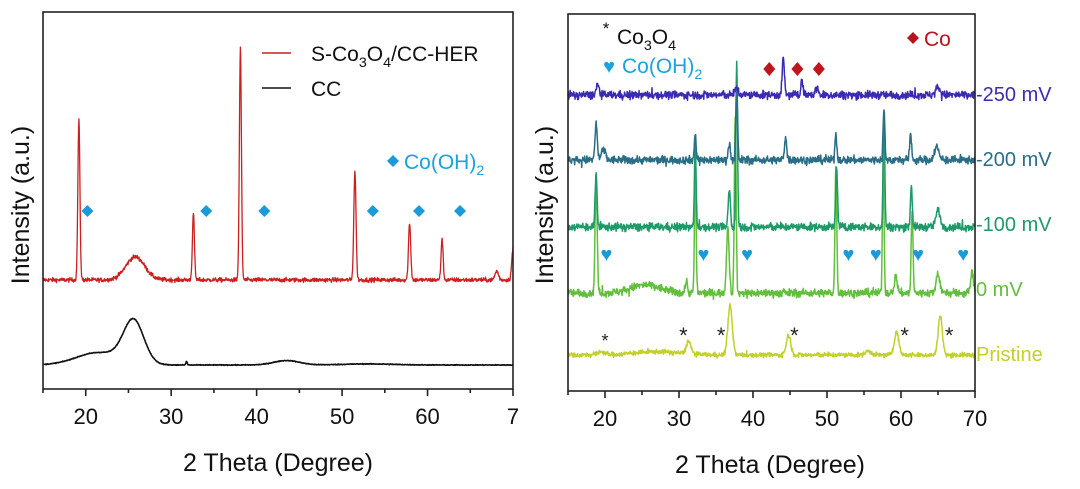 This screenshot has width=1080, height=489. What do you see at coordinates (901, 418) in the screenshot?
I see `right-x-tick-label: 60` at bounding box center [901, 418].